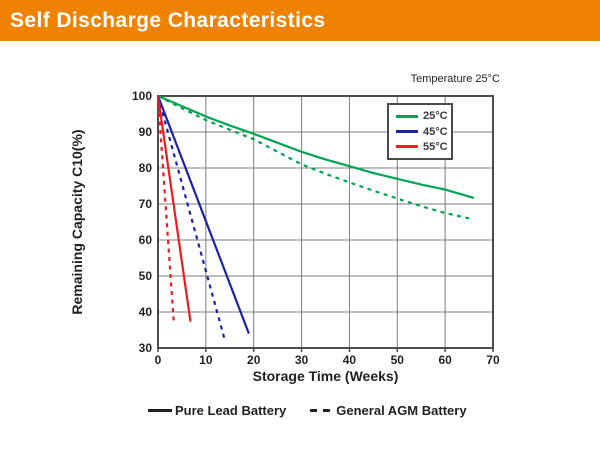 This screenshot has width=600, height=451. Describe the element at coordinates (145, 204) in the screenshot. I see `y-tick-label: 70` at that location.